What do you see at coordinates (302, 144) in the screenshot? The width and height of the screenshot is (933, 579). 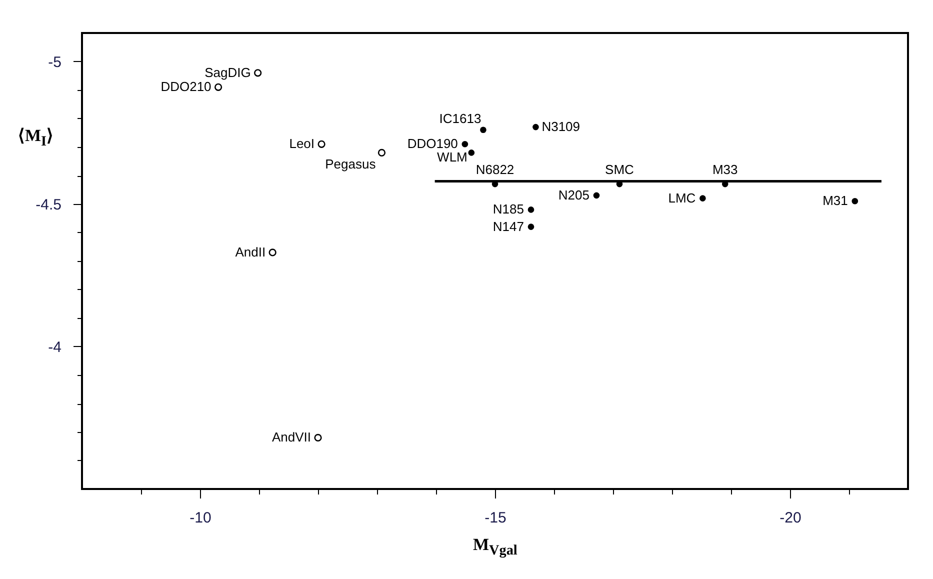 I see `annotation: LeoI` at bounding box center [302, 144].